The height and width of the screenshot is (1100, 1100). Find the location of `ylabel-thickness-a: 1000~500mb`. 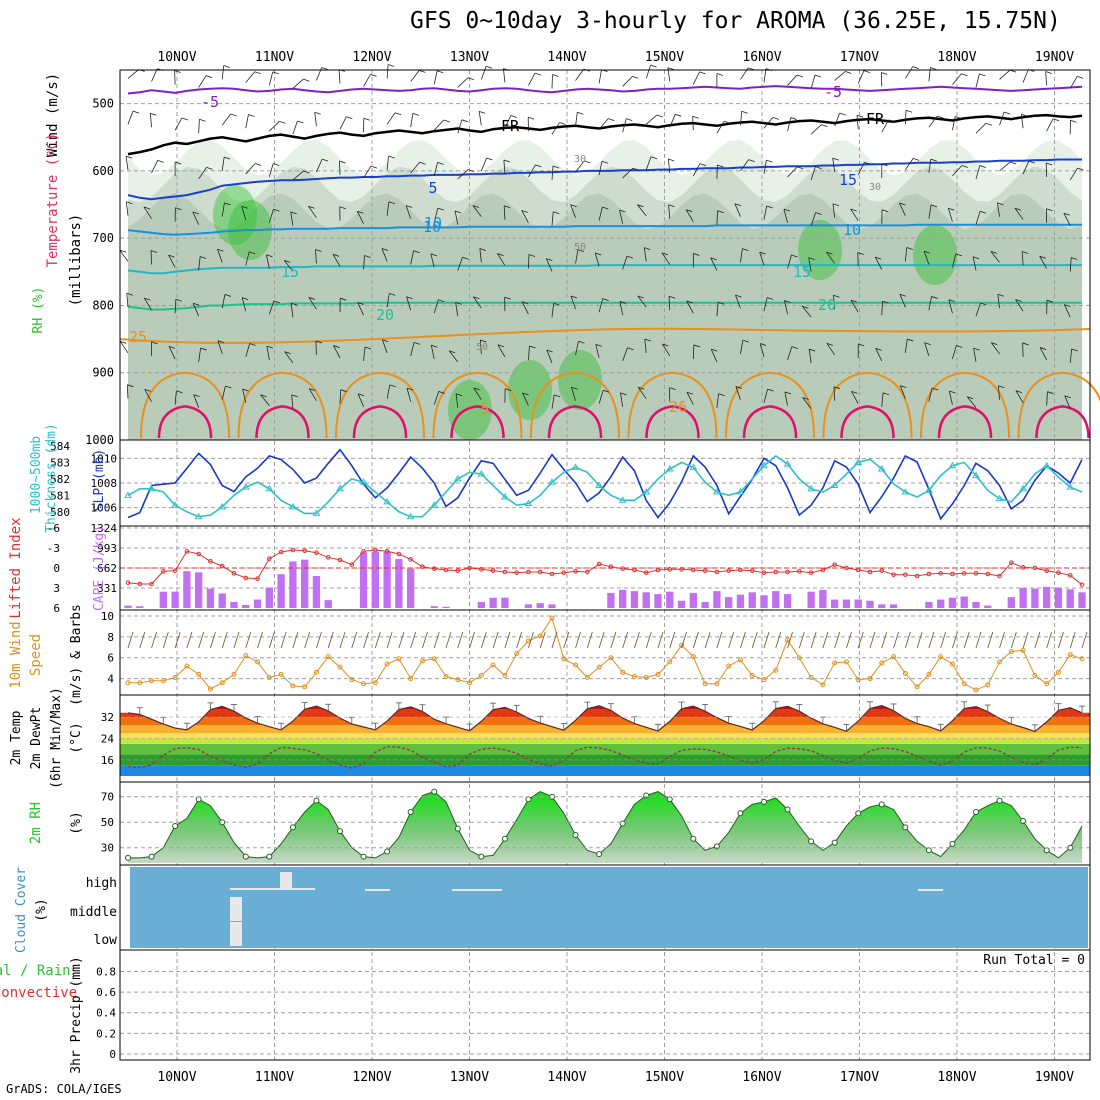

ylabel-thickness-a: 1000~500mb is located at coordinates (36, 475).